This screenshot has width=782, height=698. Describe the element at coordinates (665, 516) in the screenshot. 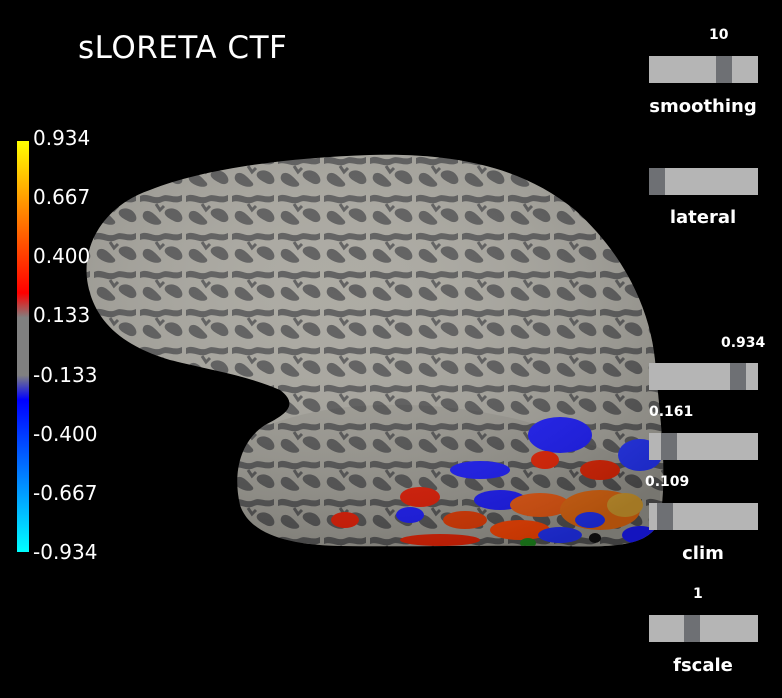

I see `clim-min-slider-handle` at that location.